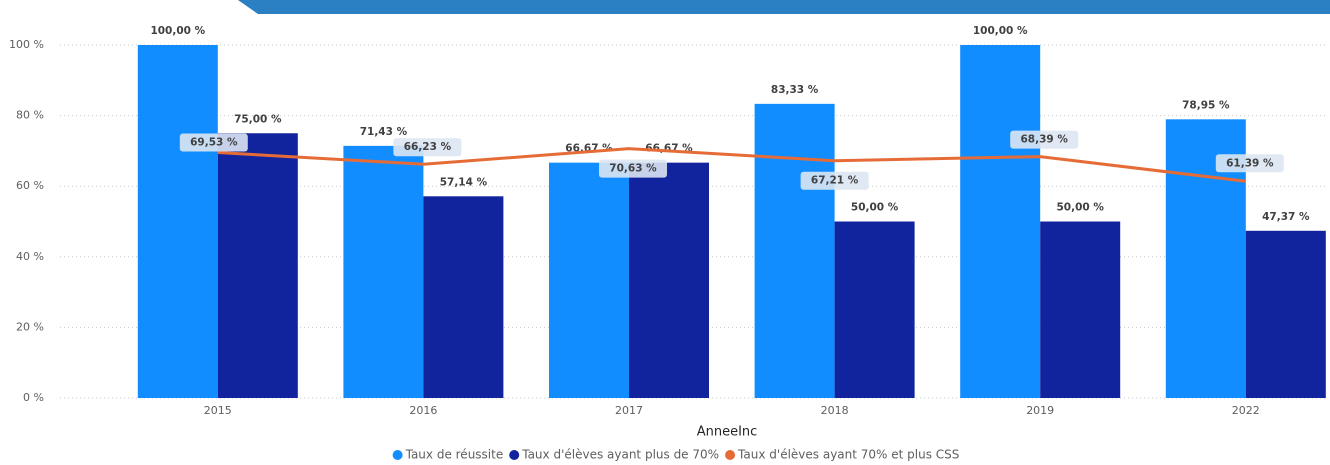 This screenshot has height=465, width=1330. What do you see at coordinates (384, 132) in the screenshot?
I see `data-label: 71,43 %` at bounding box center [384, 132].